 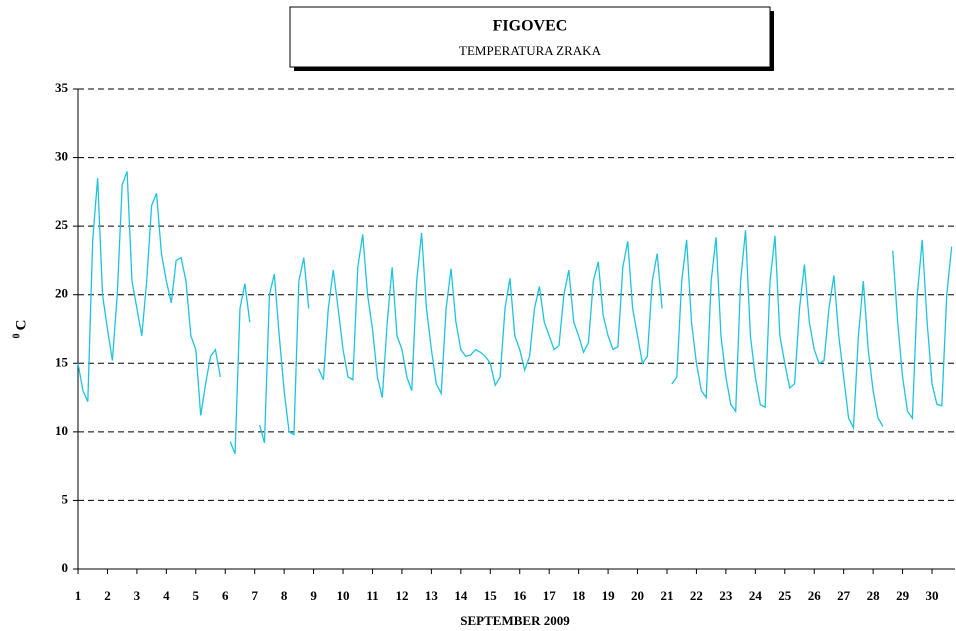 I want to click on y-tick-label: 30, so click(x=61, y=156).